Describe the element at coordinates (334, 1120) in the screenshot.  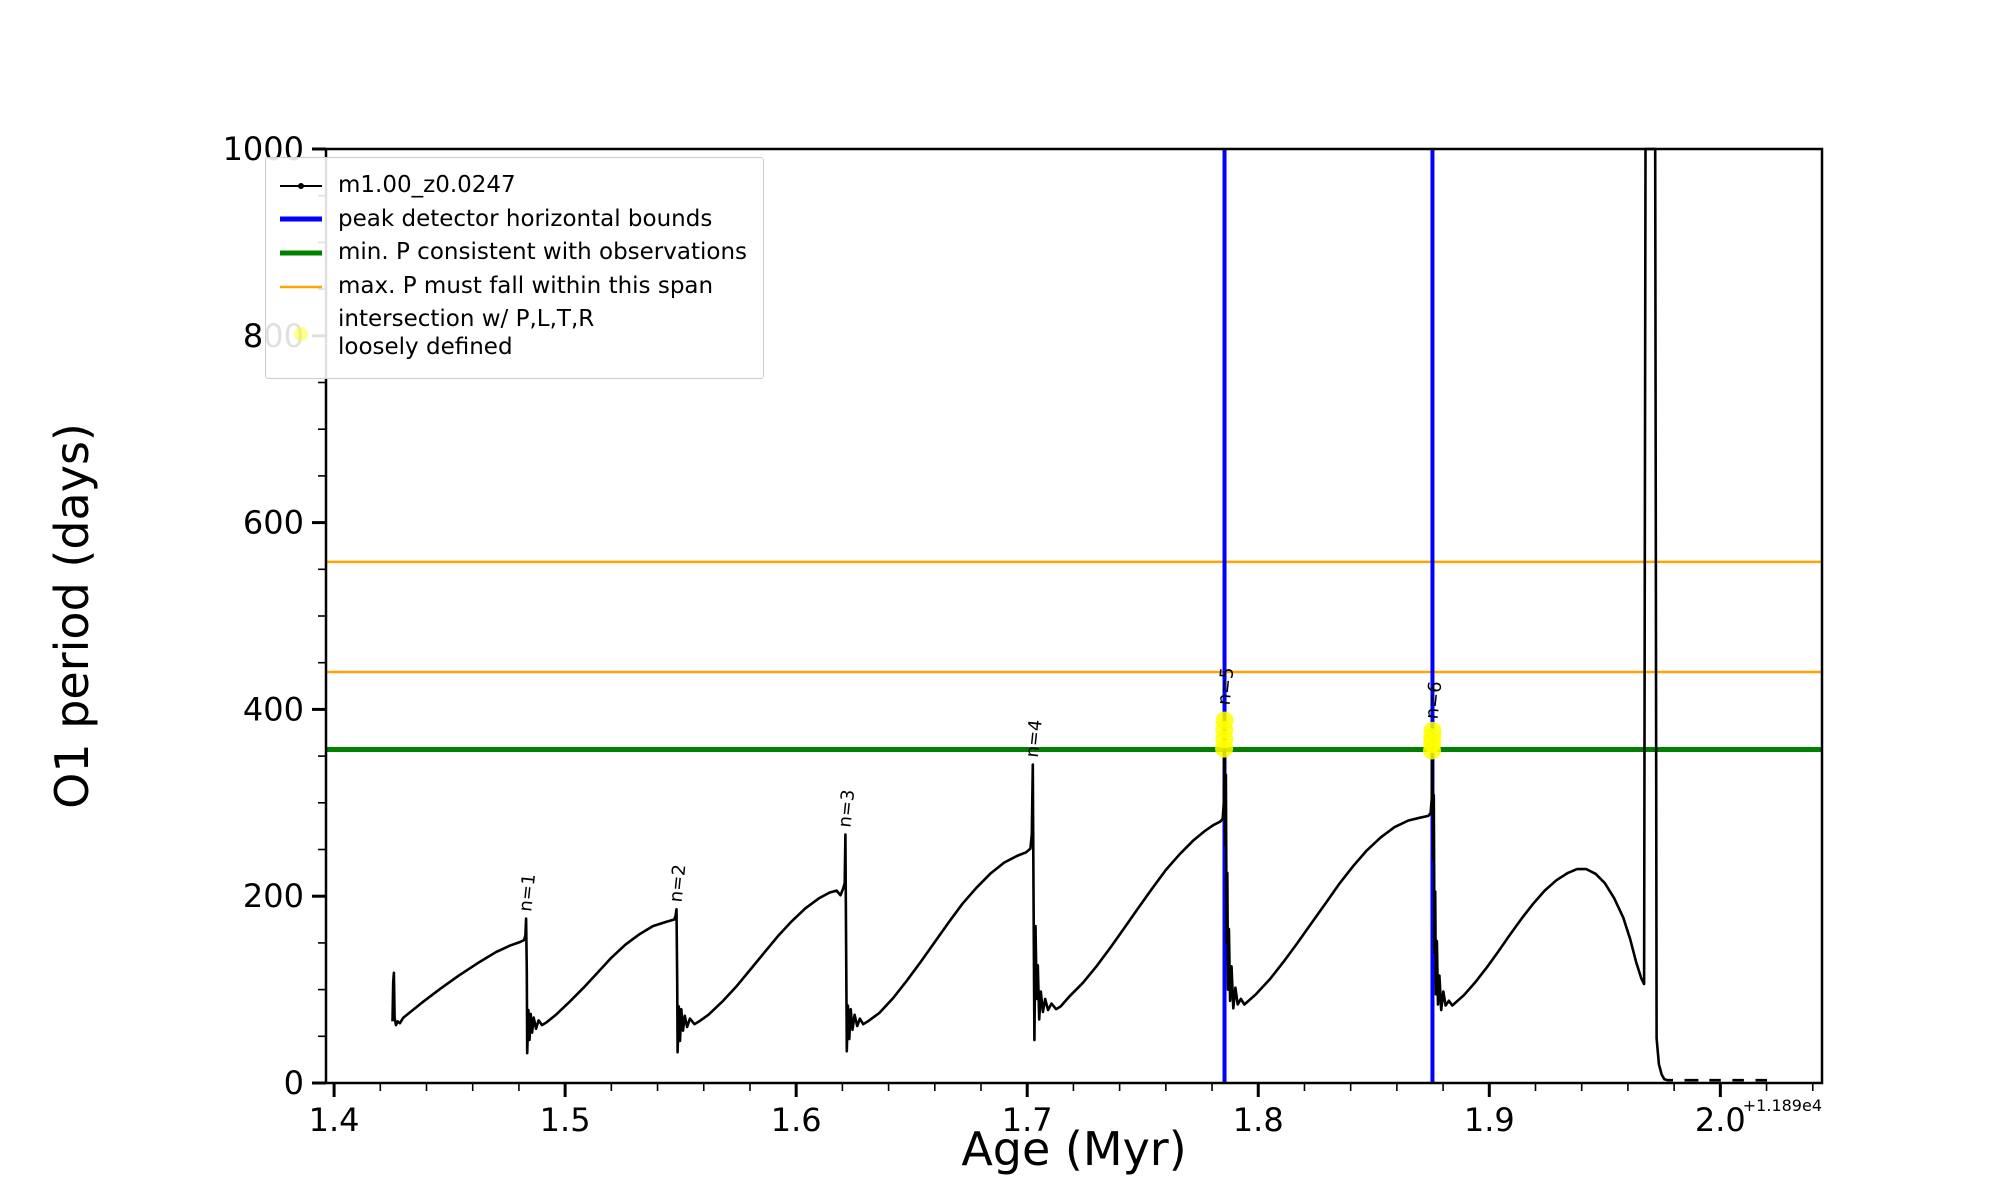
I see `x-tick-label: 1.4` at that location.